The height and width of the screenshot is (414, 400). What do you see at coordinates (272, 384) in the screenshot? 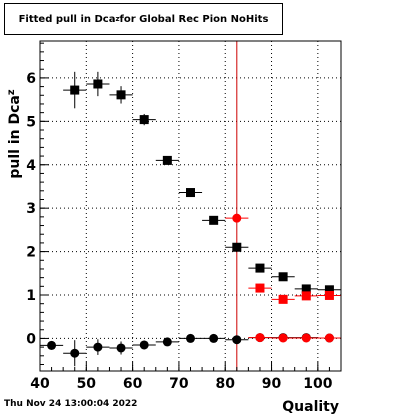
I see `x-tick-label: 90` at bounding box center [272, 384].